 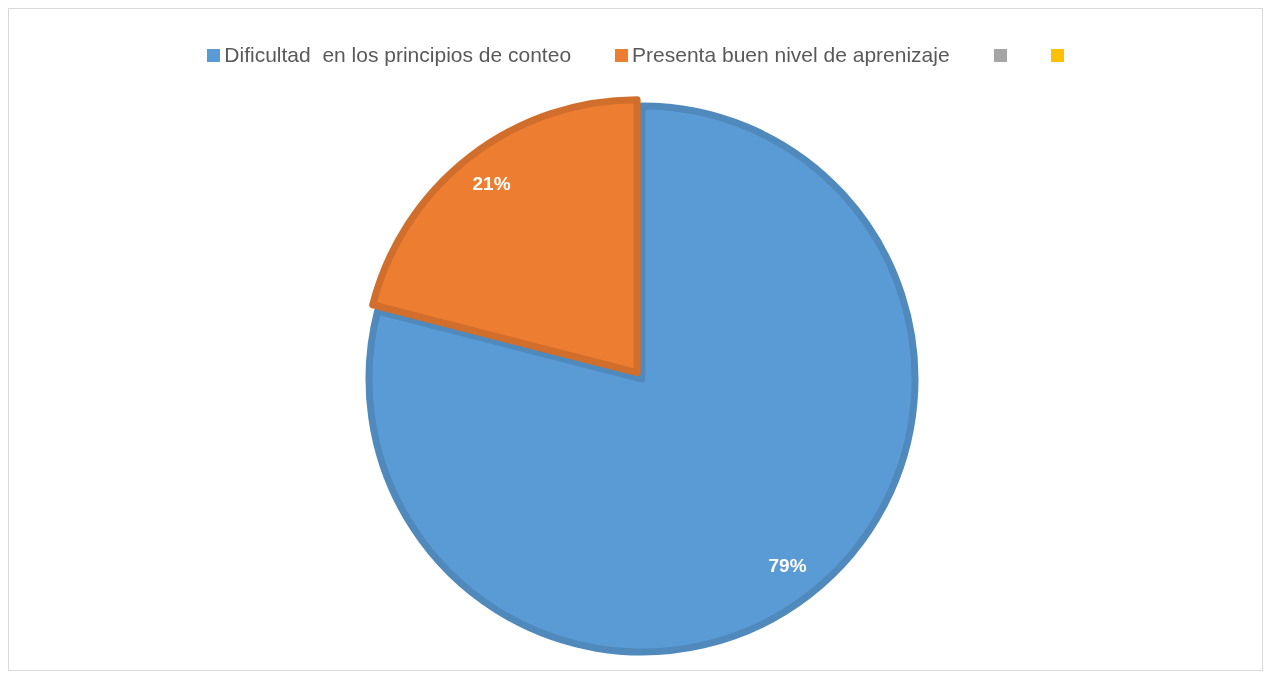 What do you see at coordinates (398, 55) in the screenshot?
I see `legend-label: Dificultad en los principios de conteo` at bounding box center [398, 55].